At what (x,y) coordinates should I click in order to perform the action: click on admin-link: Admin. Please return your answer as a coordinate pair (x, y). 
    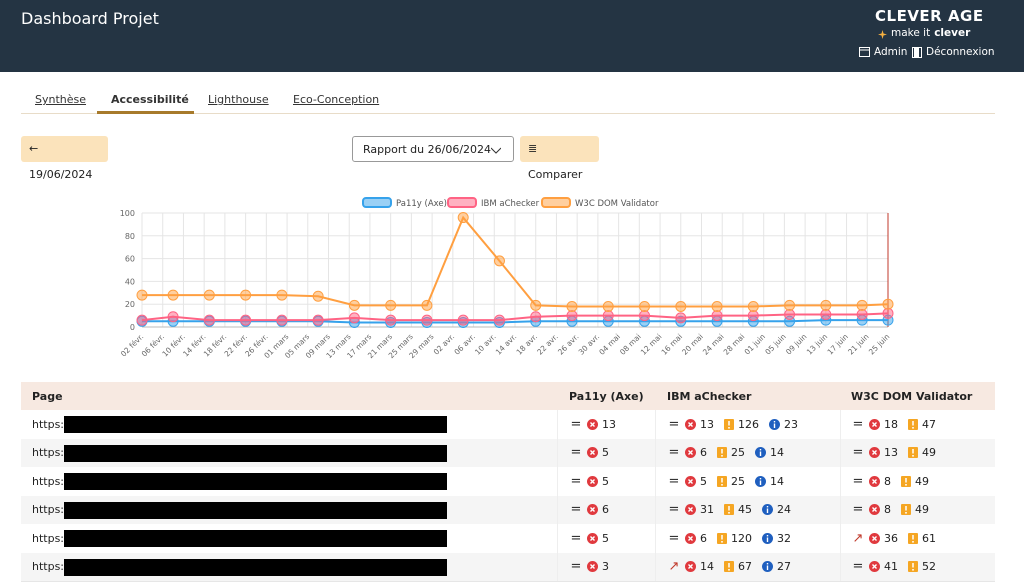
    Looking at the image, I should click on (883, 52).